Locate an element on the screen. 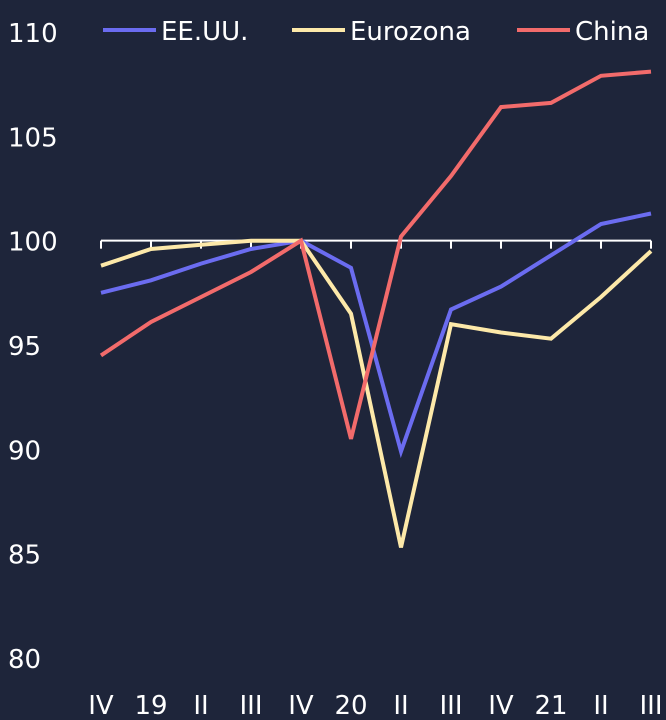 The height and width of the screenshot is (720, 666). y-tick-label: 95 is located at coordinates (24, 347).